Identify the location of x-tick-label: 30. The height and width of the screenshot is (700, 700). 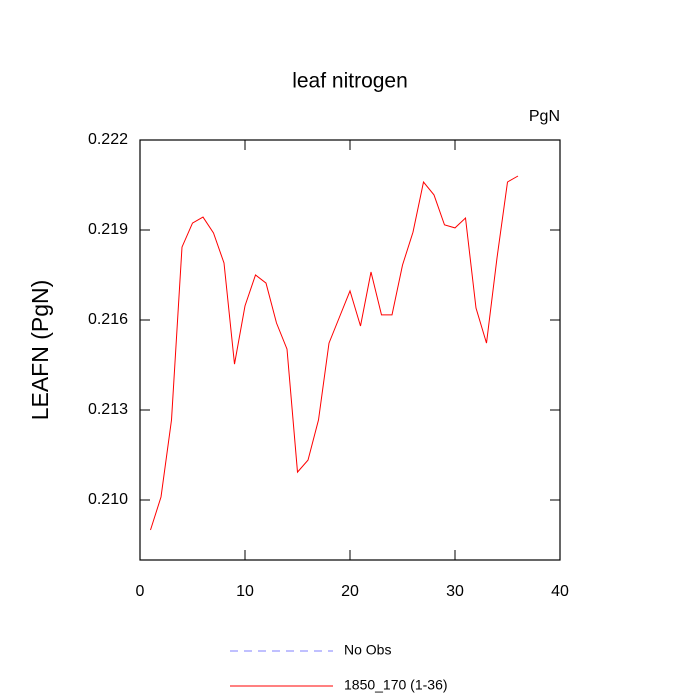
(455, 591).